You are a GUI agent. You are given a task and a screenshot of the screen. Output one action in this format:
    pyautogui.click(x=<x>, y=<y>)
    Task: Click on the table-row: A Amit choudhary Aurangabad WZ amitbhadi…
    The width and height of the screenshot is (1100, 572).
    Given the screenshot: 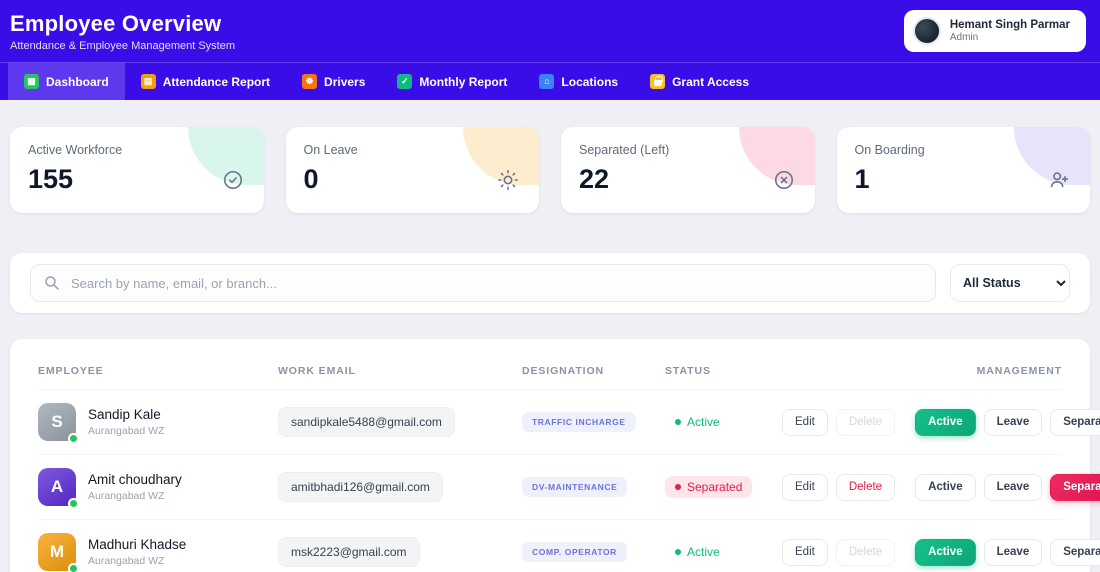 What is the action you would take?
    pyautogui.click(x=569, y=486)
    